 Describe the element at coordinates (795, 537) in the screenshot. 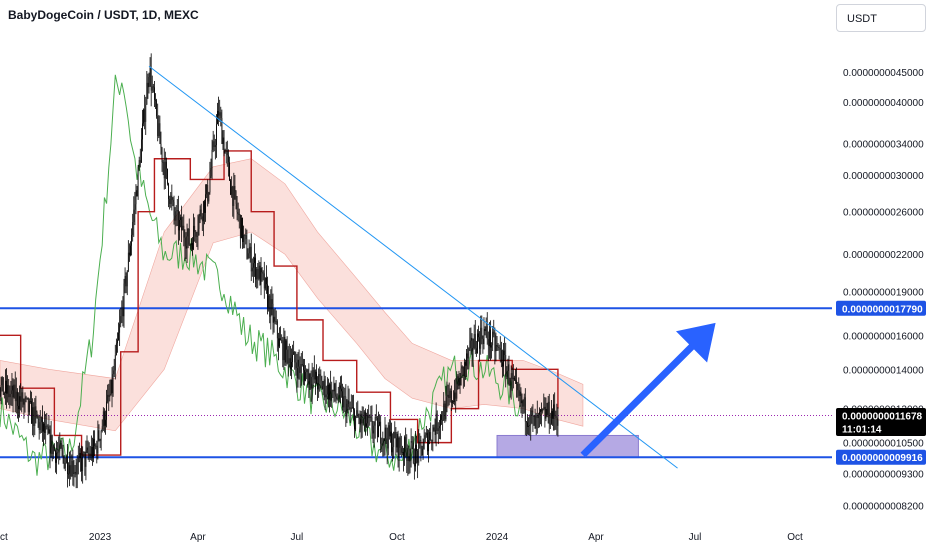

I see `x-tick-label-8: Oct` at that location.